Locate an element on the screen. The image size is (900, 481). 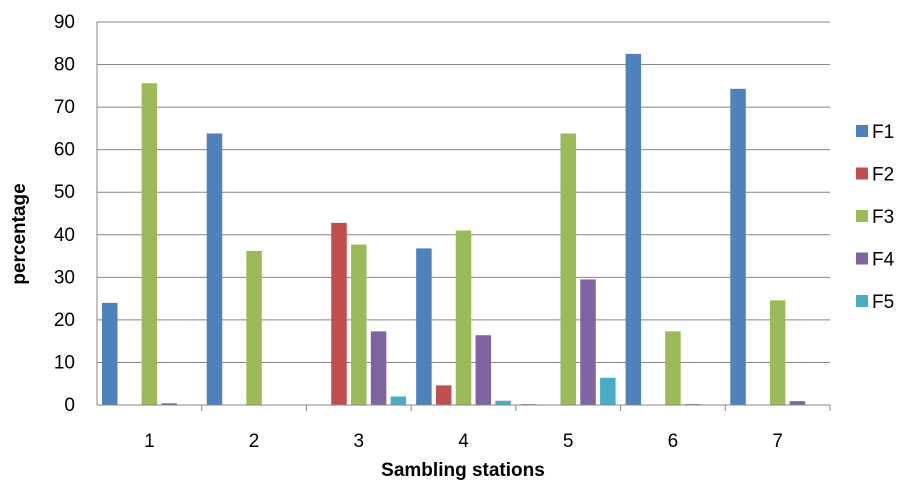
x-tick-label: 1 is located at coordinates (149, 441).